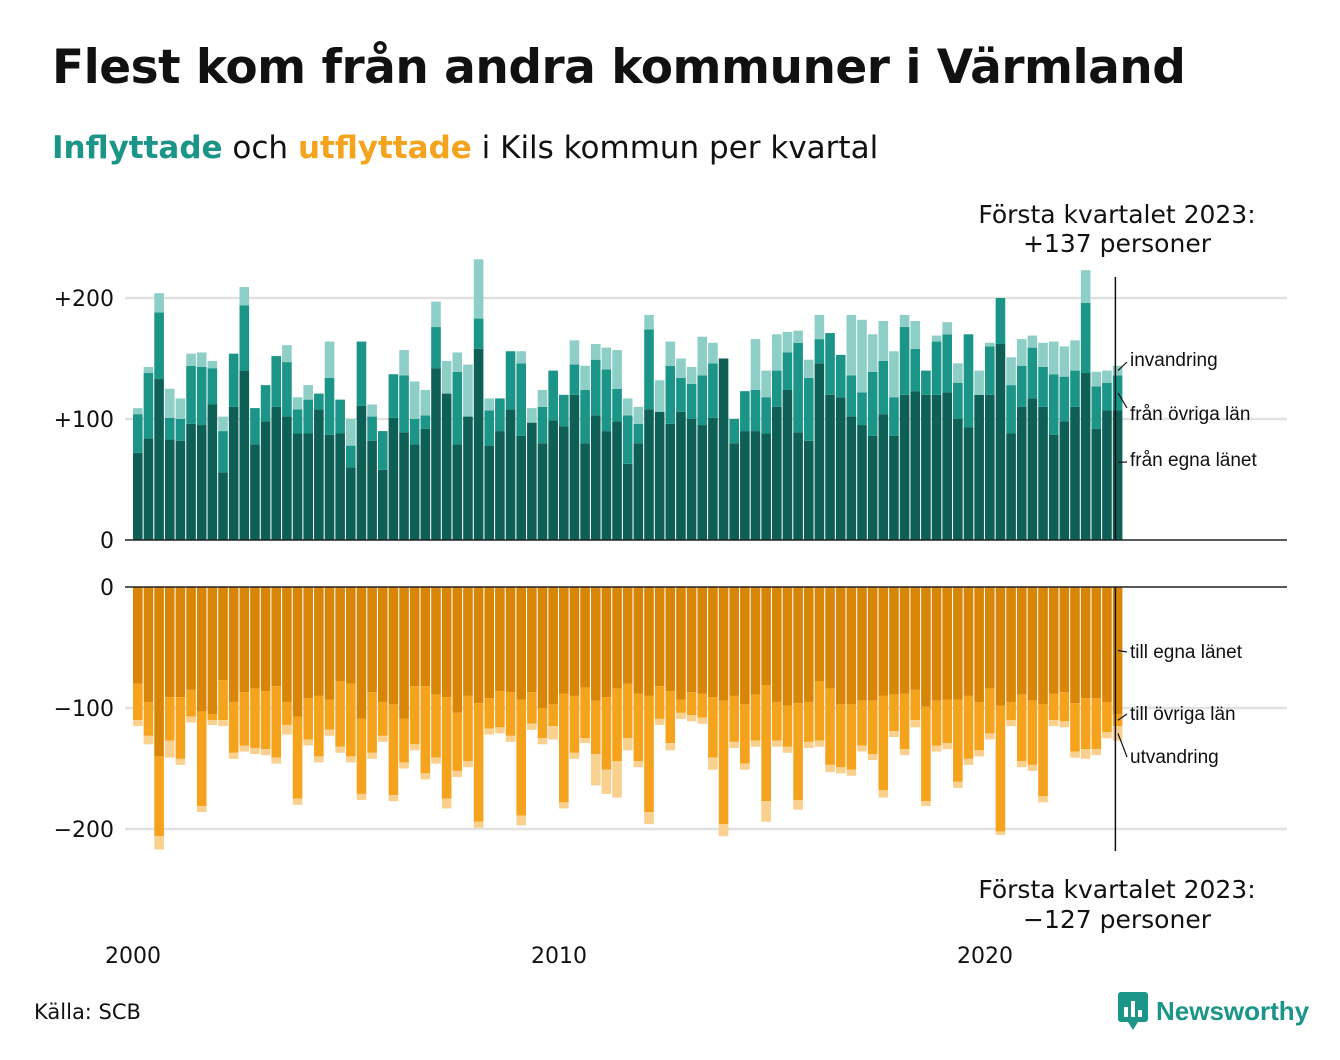 The width and height of the screenshot is (1340, 1060). I want to click on brand-name: Newsworthy, so click(1233, 1010).